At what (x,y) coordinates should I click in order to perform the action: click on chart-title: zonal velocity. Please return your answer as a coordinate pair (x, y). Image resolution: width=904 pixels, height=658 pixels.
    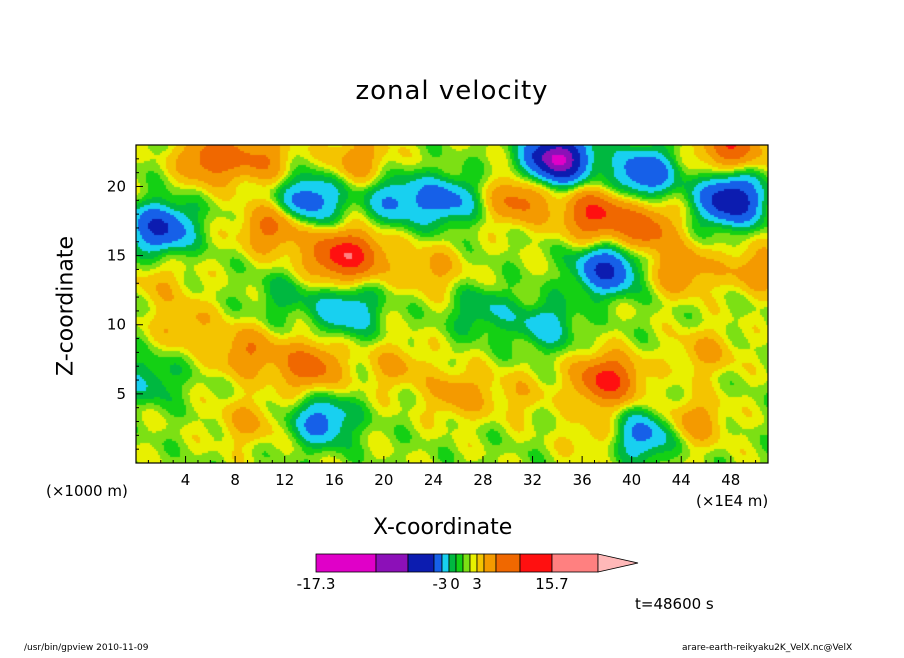
    Looking at the image, I should click on (452, 91).